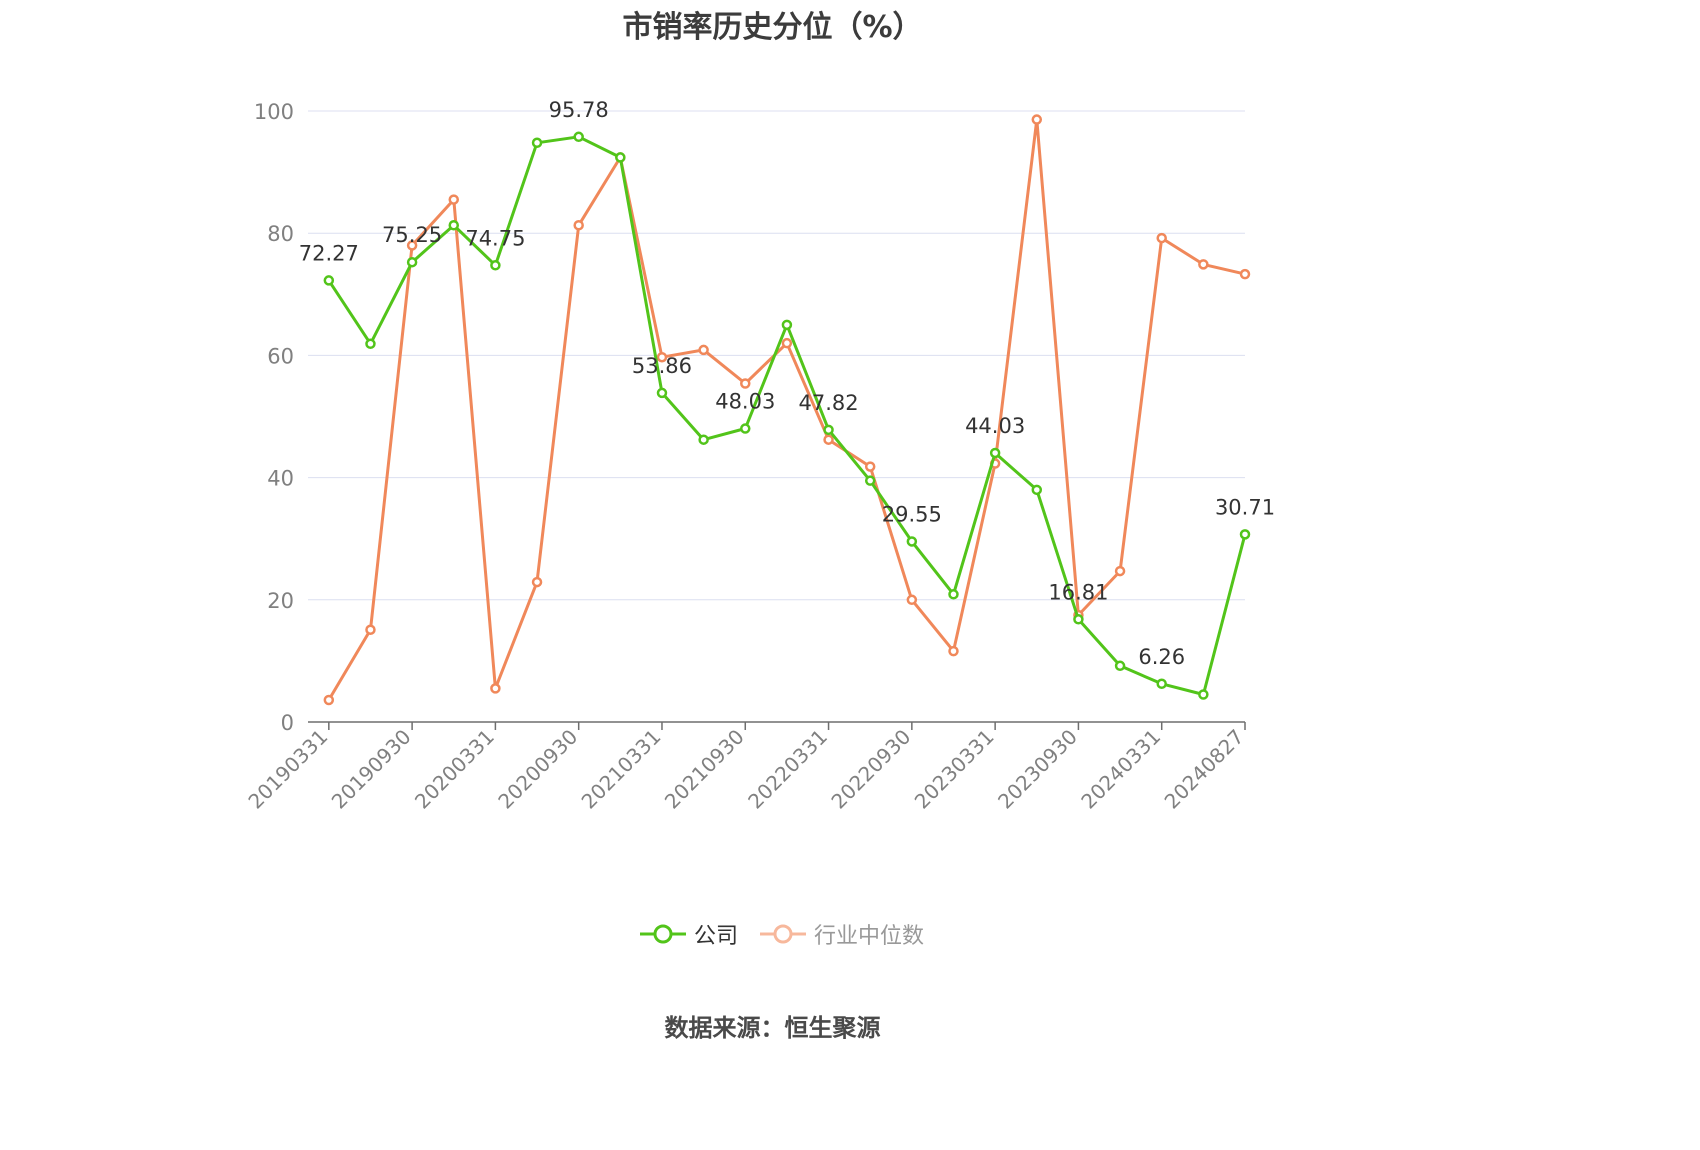 Image resolution: width=1700 pixels, height=1150 pixels. What do you see at coordinates (1120, 769) in the screenshot?
I see `x-tick-label: 20240331` at bounding box center [1120, 769].